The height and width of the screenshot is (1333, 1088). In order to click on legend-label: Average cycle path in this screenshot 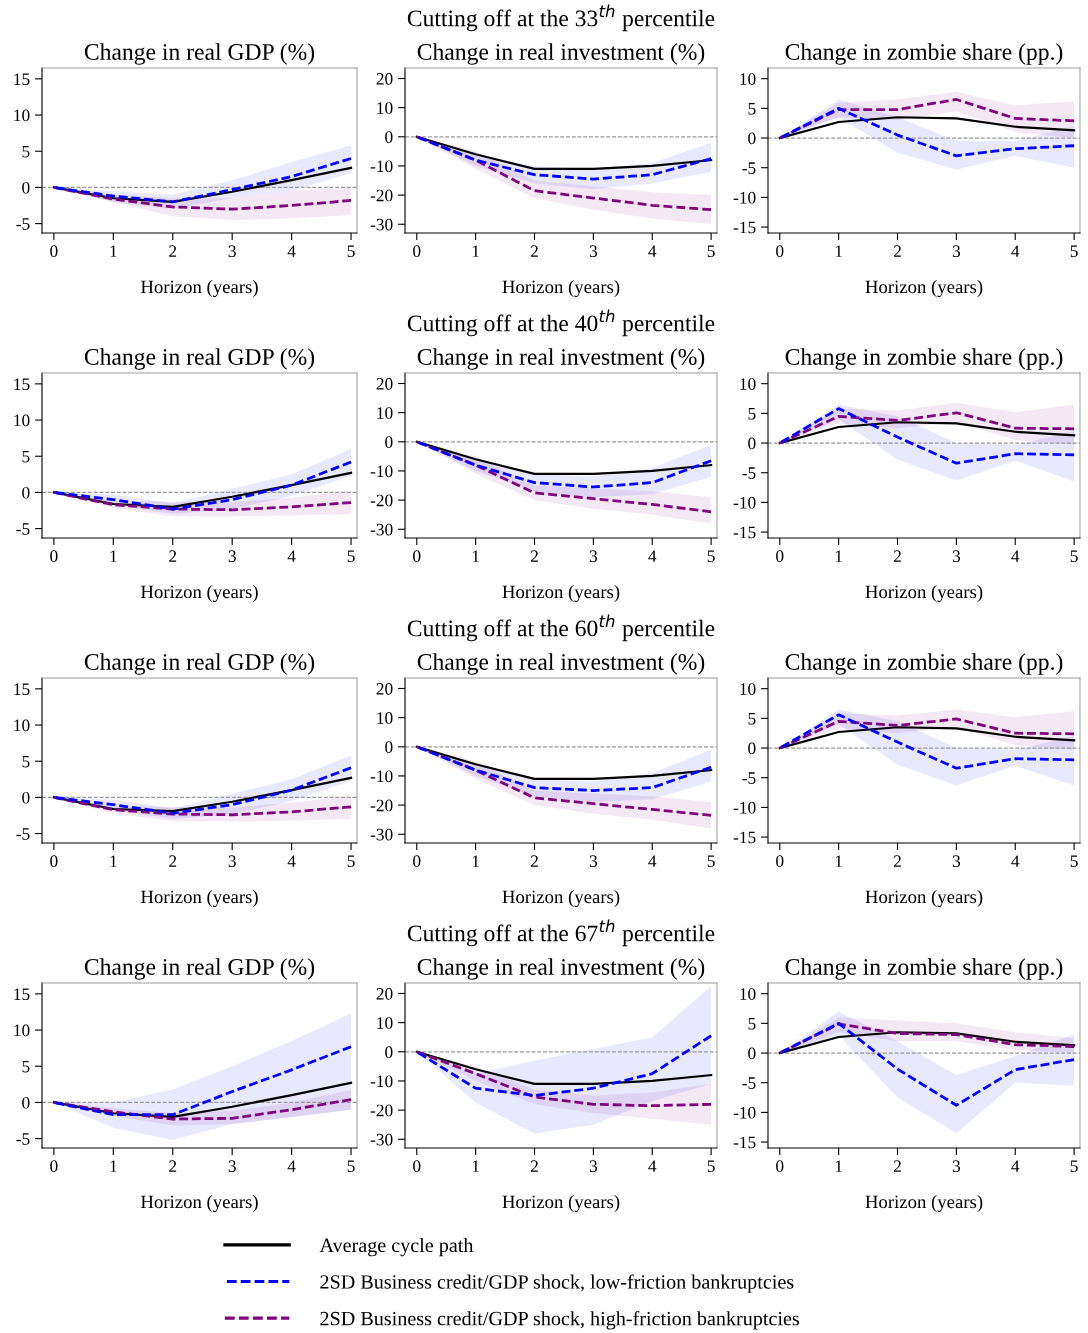, I will do `click(396, 1247)`.